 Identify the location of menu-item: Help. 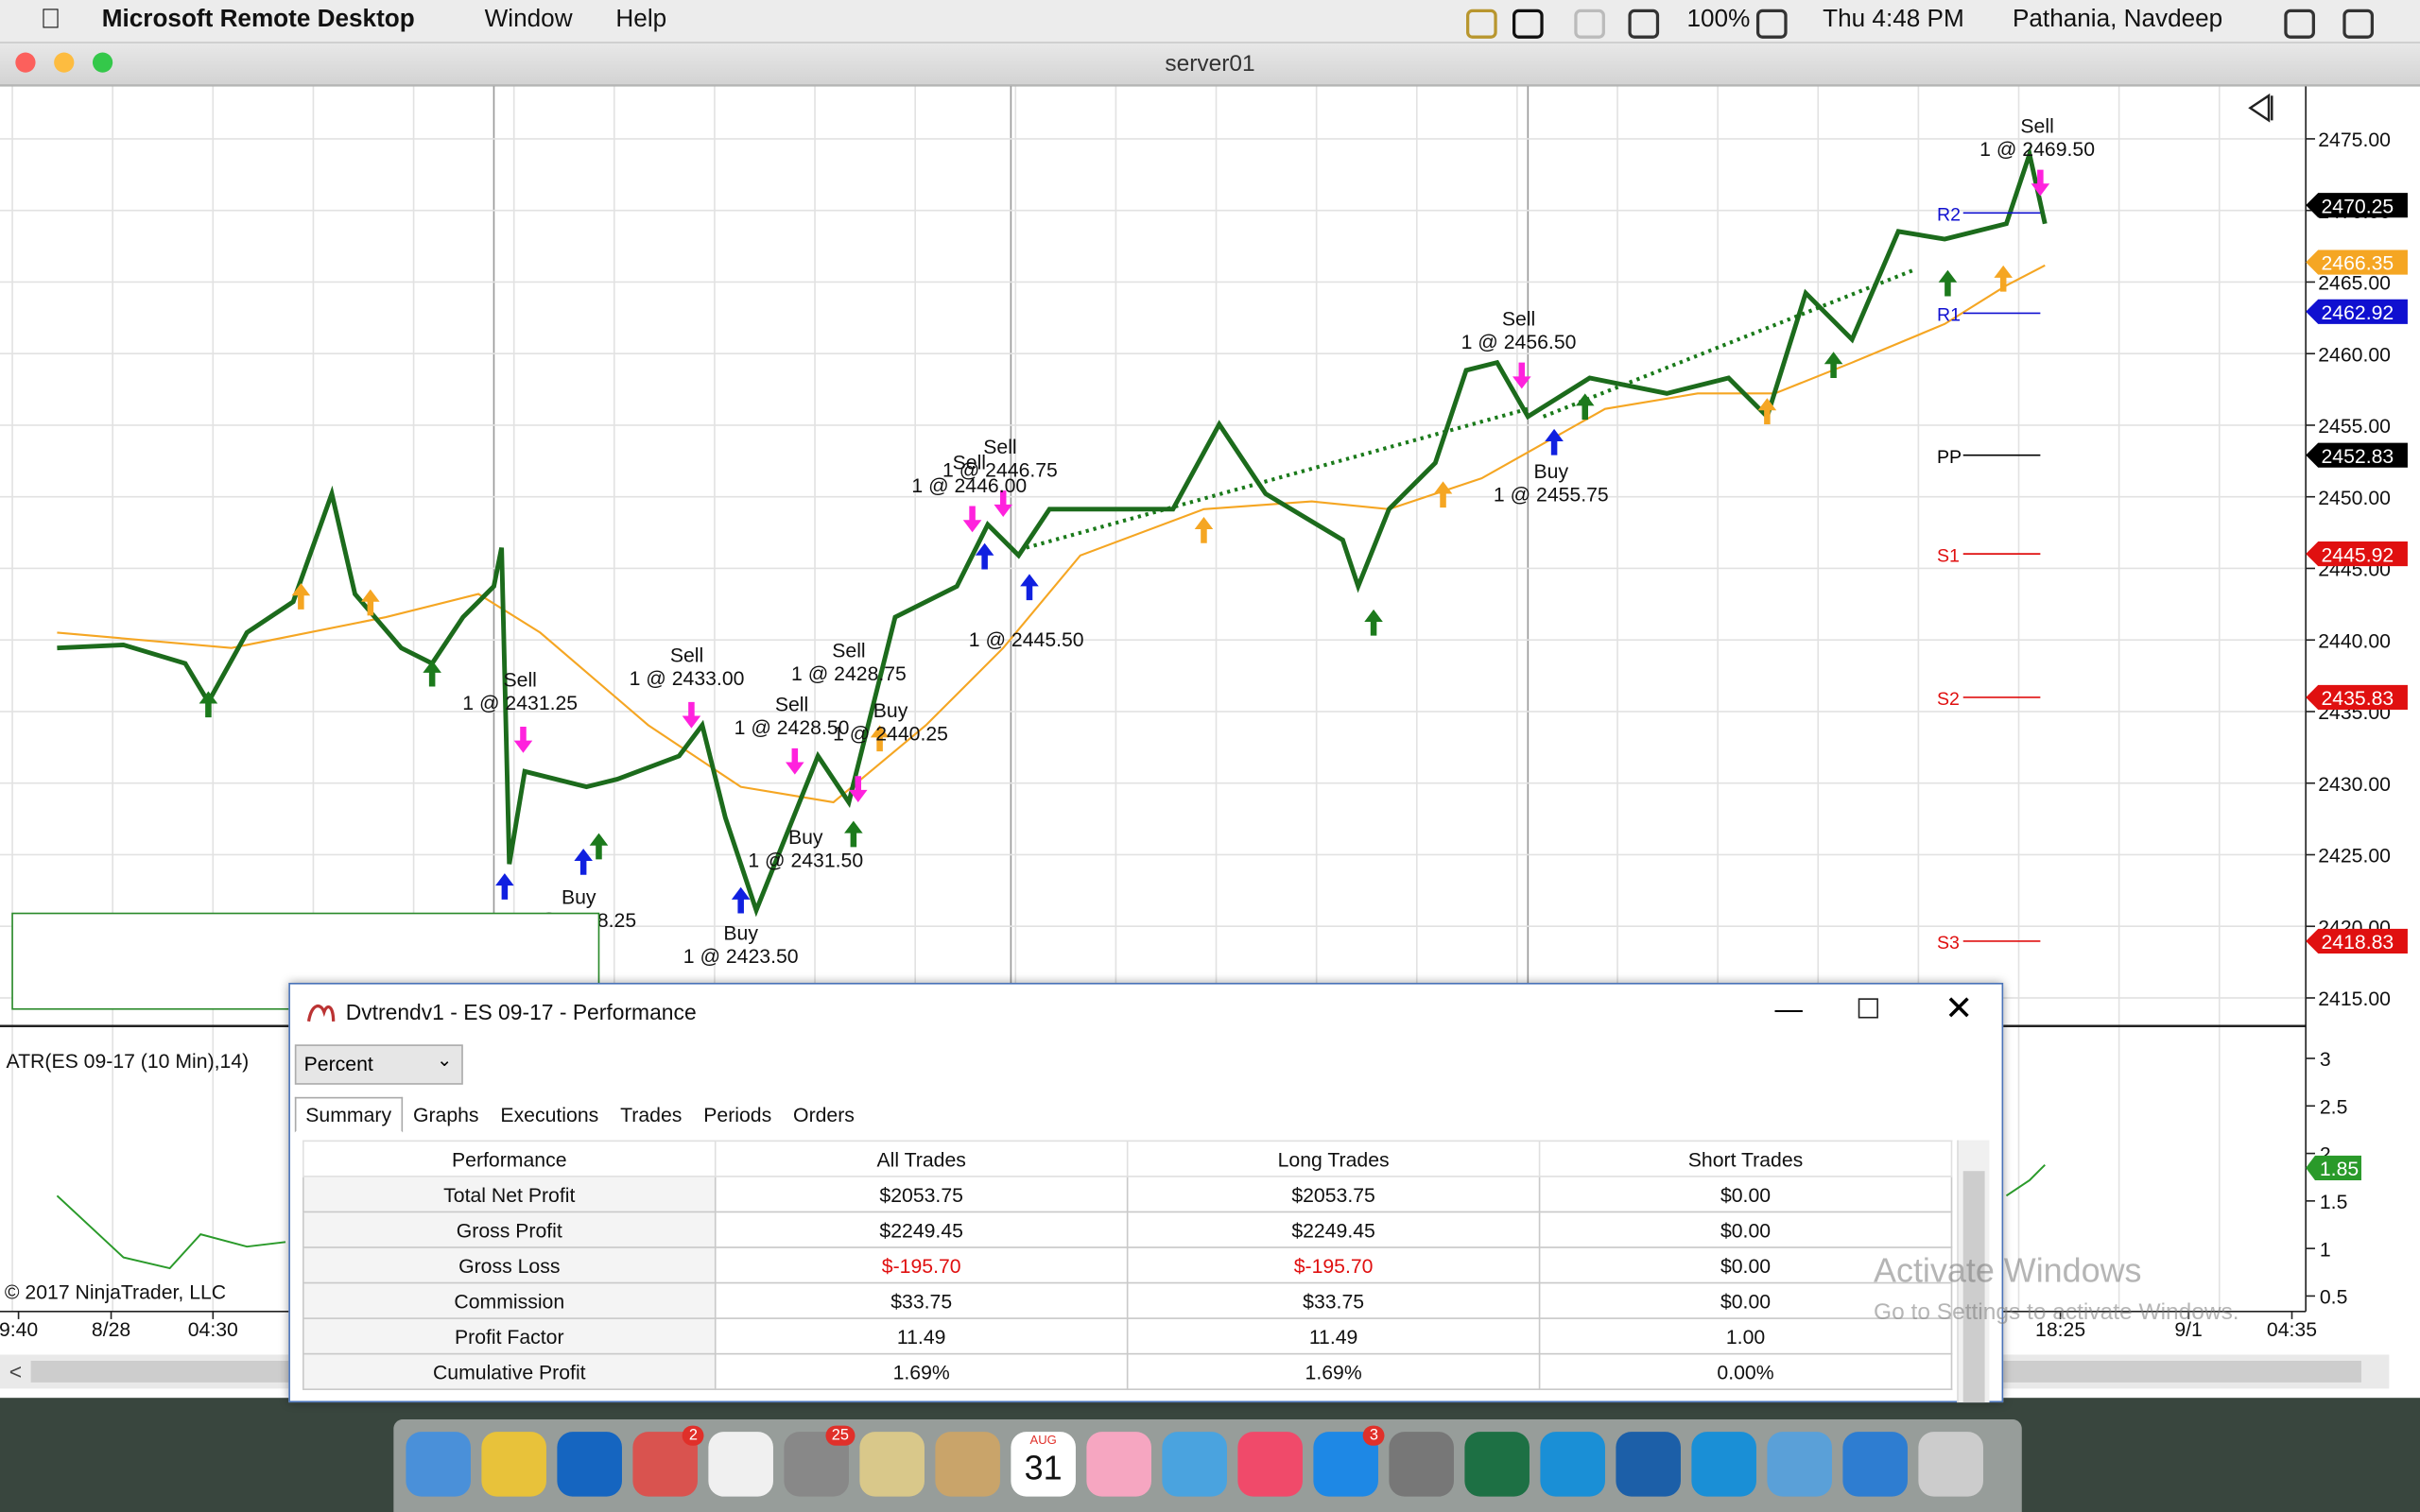
(641, 19).